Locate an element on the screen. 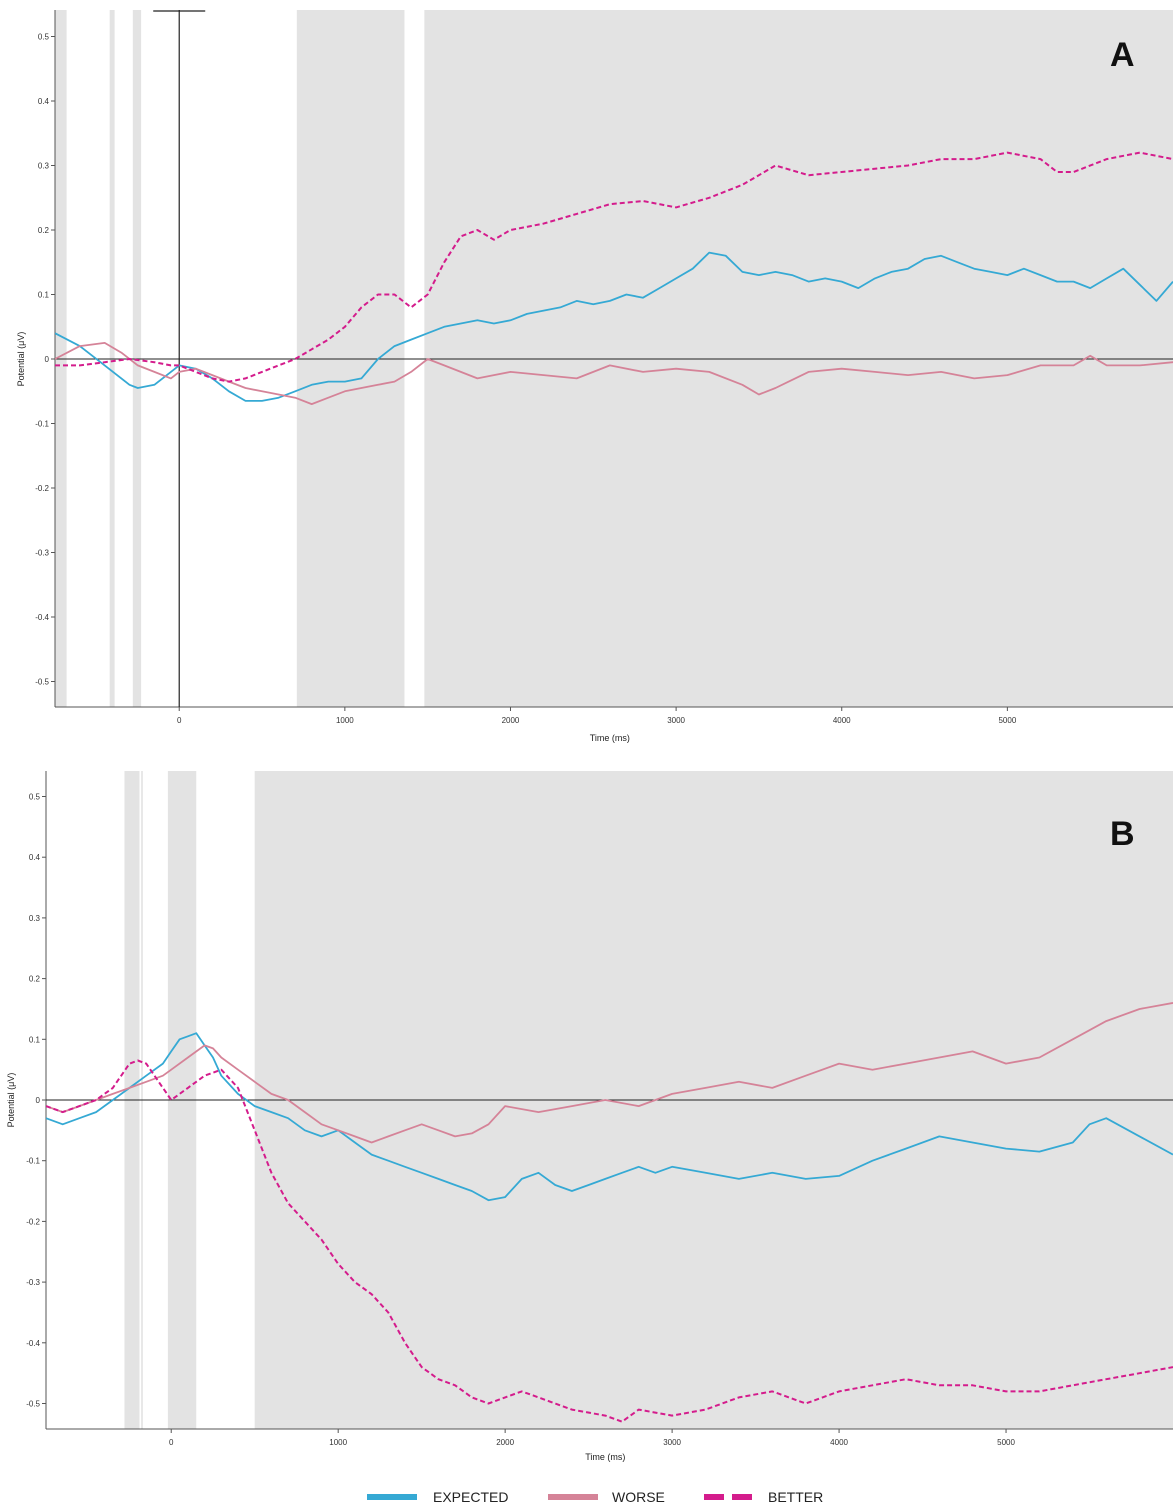  panel-a-x-tick-label: 3000 is located at coordinates (676, 720).